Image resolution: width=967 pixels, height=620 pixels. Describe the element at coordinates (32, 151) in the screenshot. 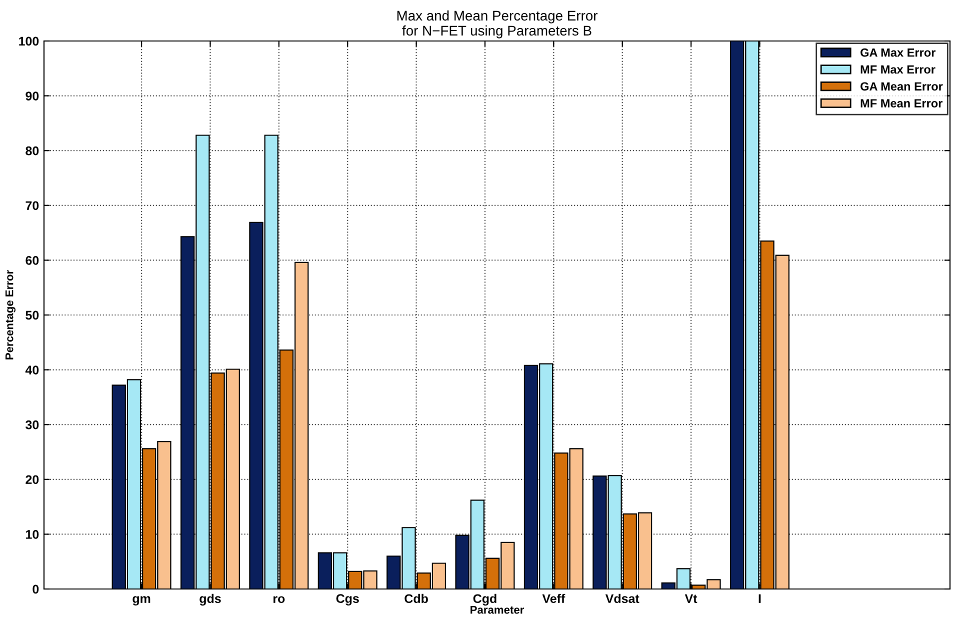

I see `y-tick-label: 80` at that location.